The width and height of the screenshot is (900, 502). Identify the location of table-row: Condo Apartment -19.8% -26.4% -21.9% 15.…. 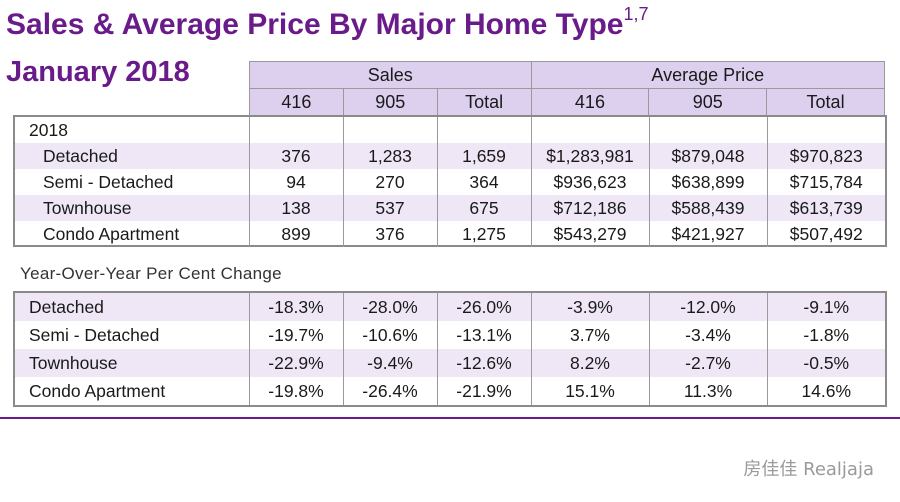
(450, 391).